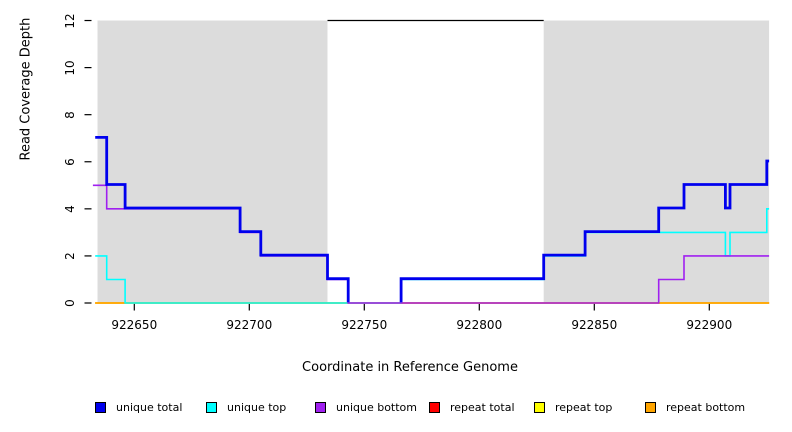  I want to click on legend-label: repeat top, so click(584, 407).